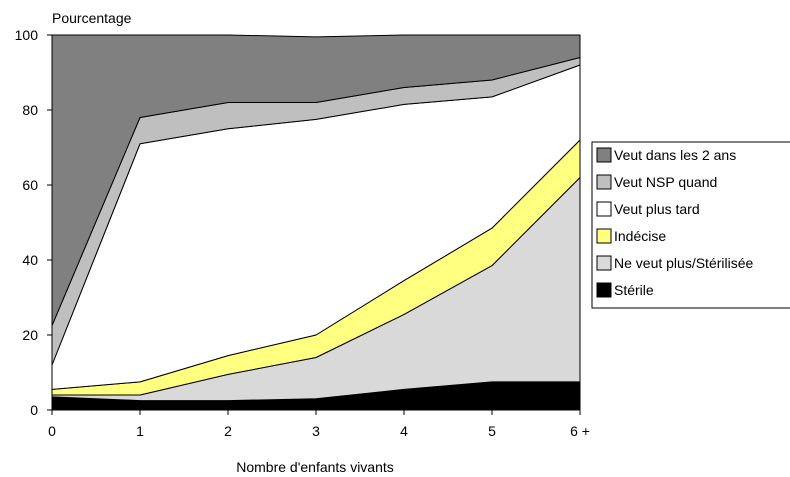 The width and height of the screenshot is (790, 477). Describe the element at coordinates (27, 35) in the screenshot. I see `y-tick-label: 100` at that location.